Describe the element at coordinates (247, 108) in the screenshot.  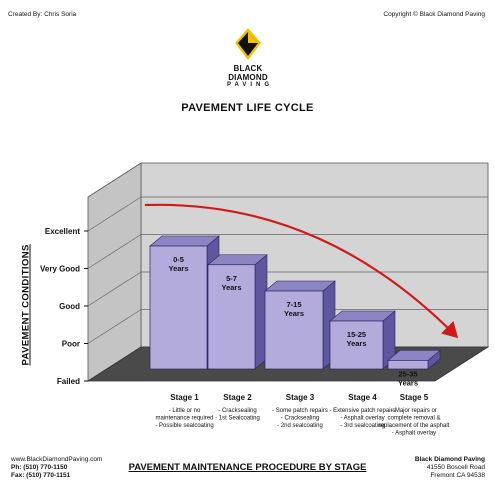
I see `chart-title: PAVEMENT LIFE CYCLE` at that location.